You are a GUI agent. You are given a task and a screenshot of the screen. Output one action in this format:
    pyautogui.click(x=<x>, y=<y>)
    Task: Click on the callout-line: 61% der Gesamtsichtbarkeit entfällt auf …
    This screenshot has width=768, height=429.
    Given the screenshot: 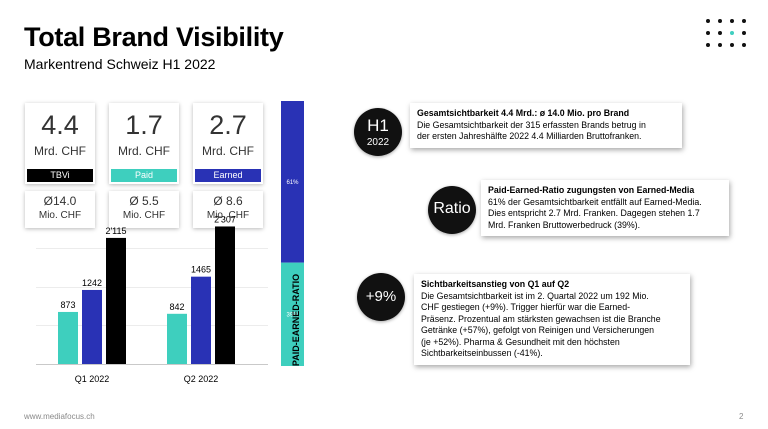 What is the action you would take?
    pyautogui.click(x=595, y=201)
    